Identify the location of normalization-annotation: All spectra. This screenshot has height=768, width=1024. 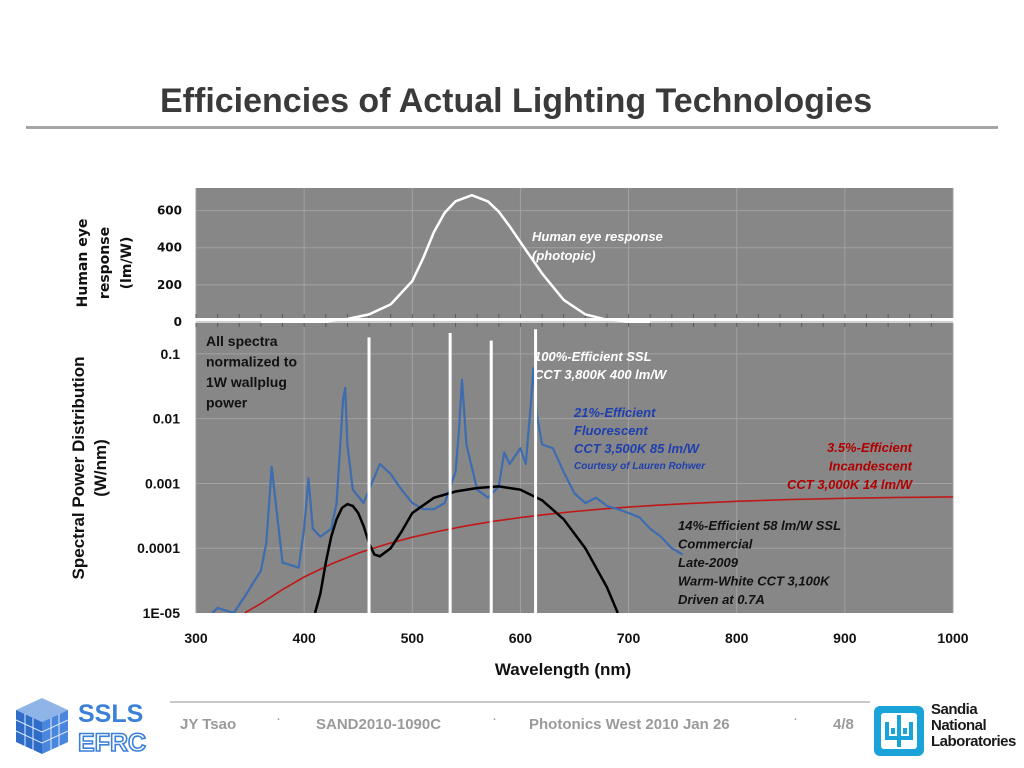
(242, 341).